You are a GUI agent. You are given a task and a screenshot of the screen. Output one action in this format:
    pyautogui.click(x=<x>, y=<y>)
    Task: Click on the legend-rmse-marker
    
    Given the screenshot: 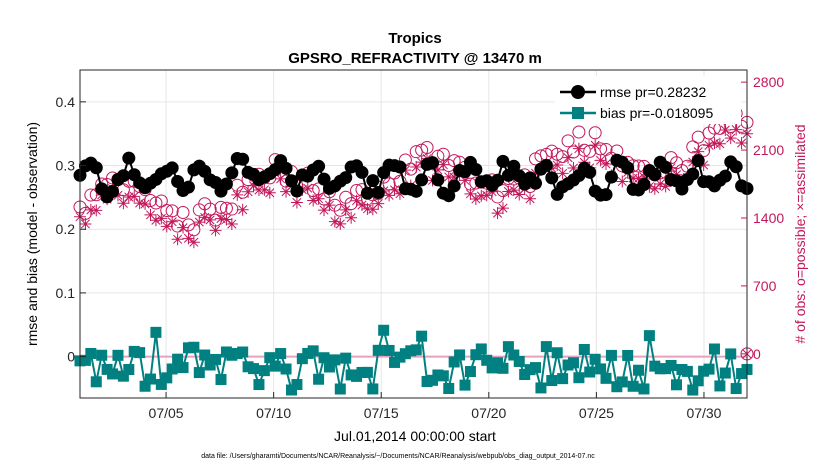 What is the action you would take?
    pyautogui.click(x=578, y=92)
    